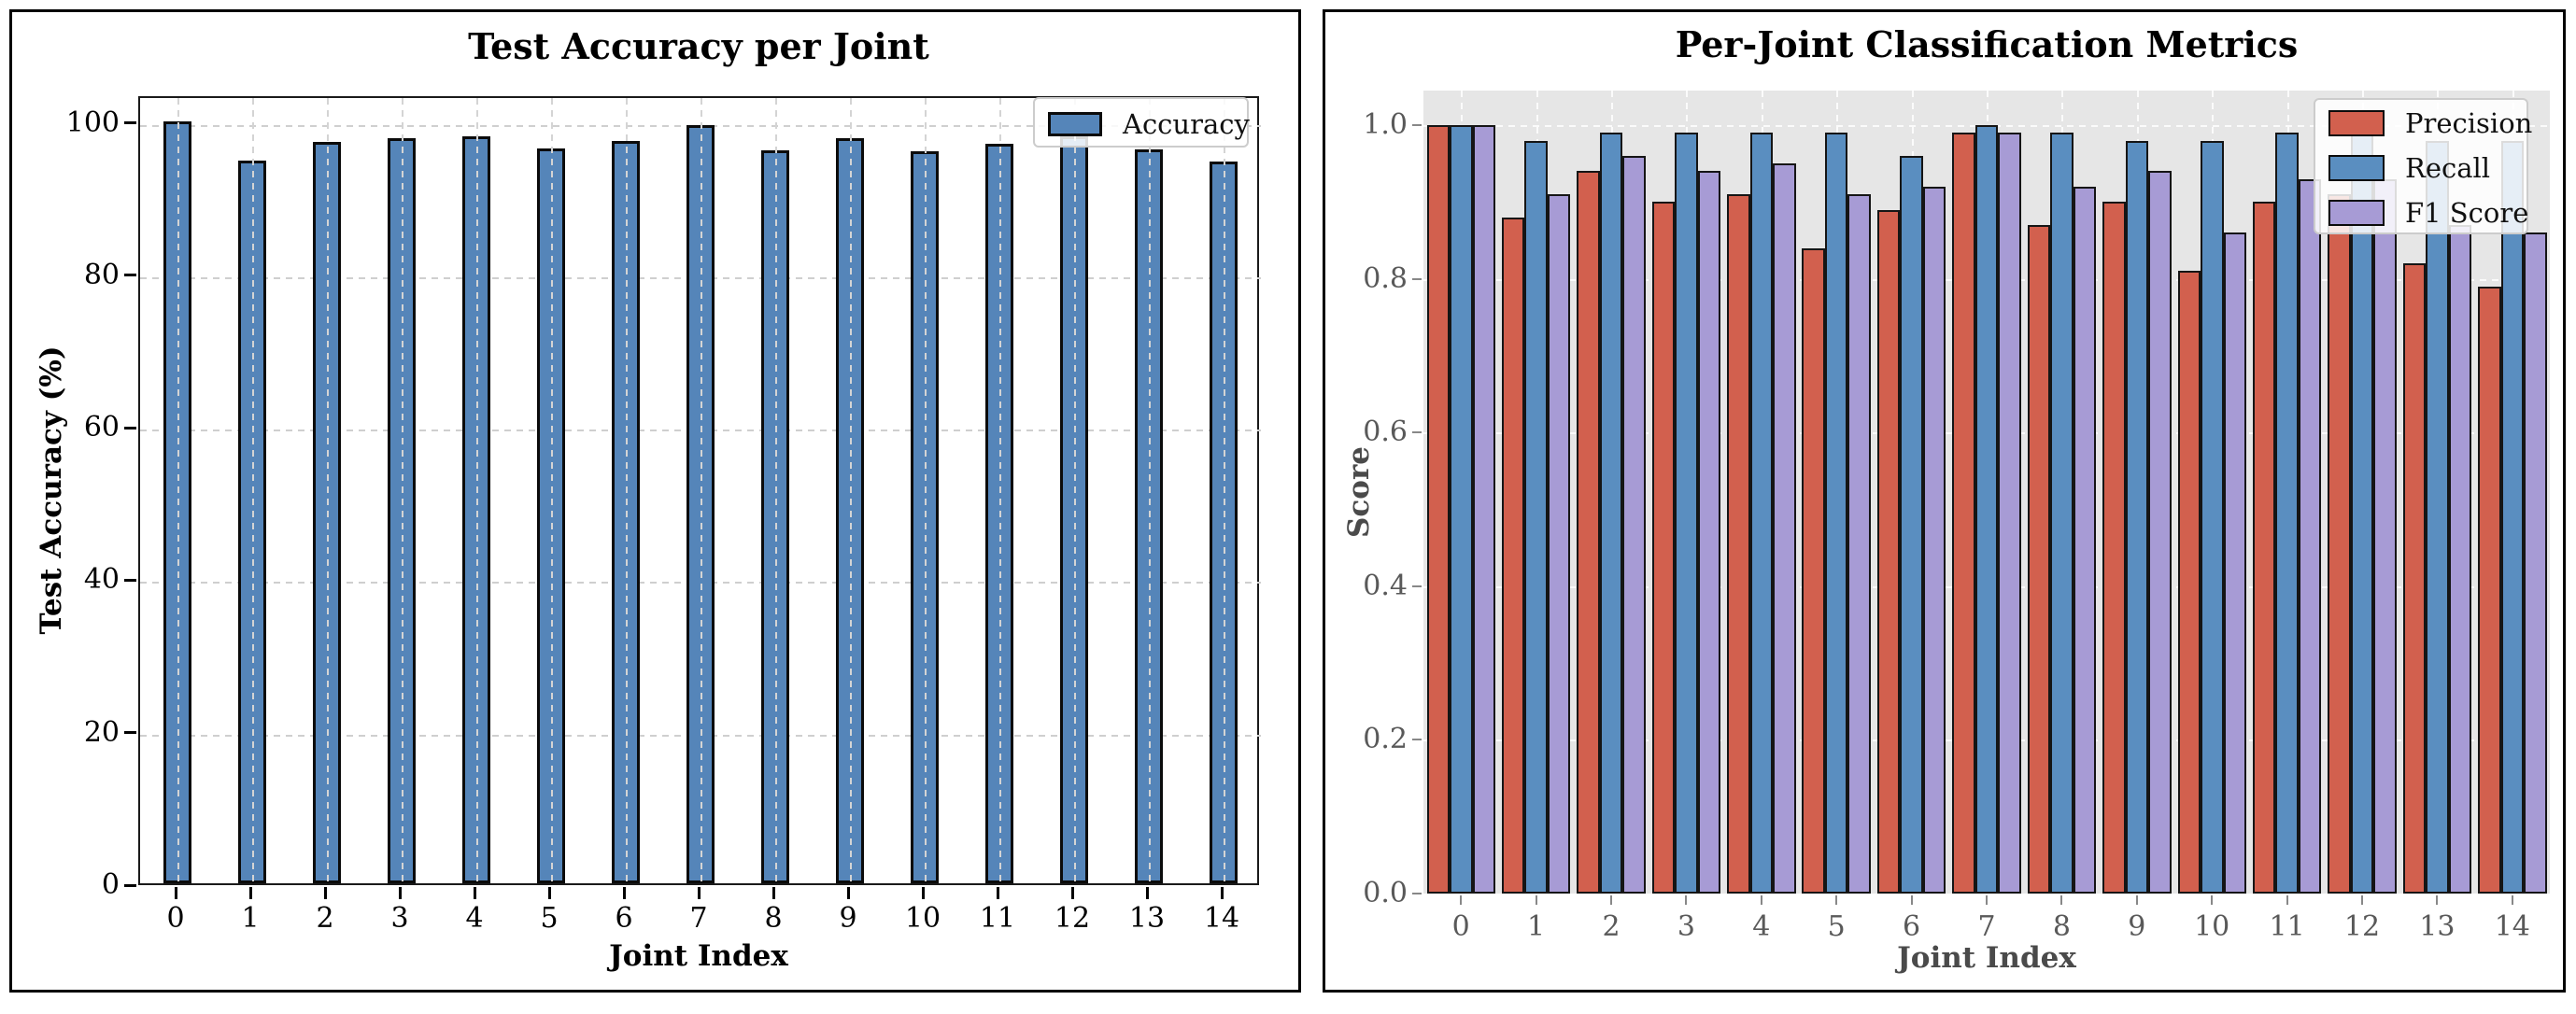 This screenshot has width=2576, height=1014. Describe the element at coordinates (2061, 926) in the screenshot. I see `x-tick-label-8: 8` at that location.